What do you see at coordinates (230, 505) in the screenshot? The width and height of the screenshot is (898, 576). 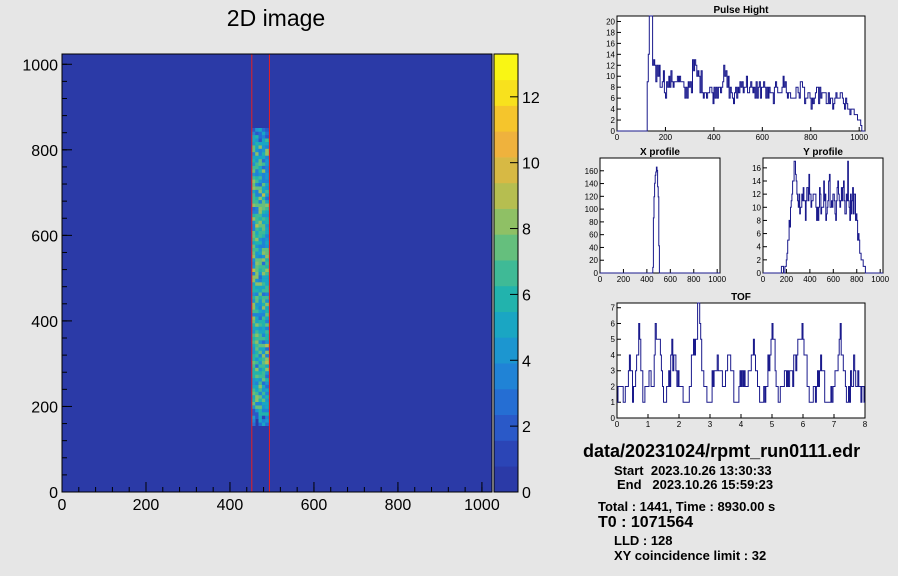 I see `x-tick-label: 400` at bounding box center [230, 505].